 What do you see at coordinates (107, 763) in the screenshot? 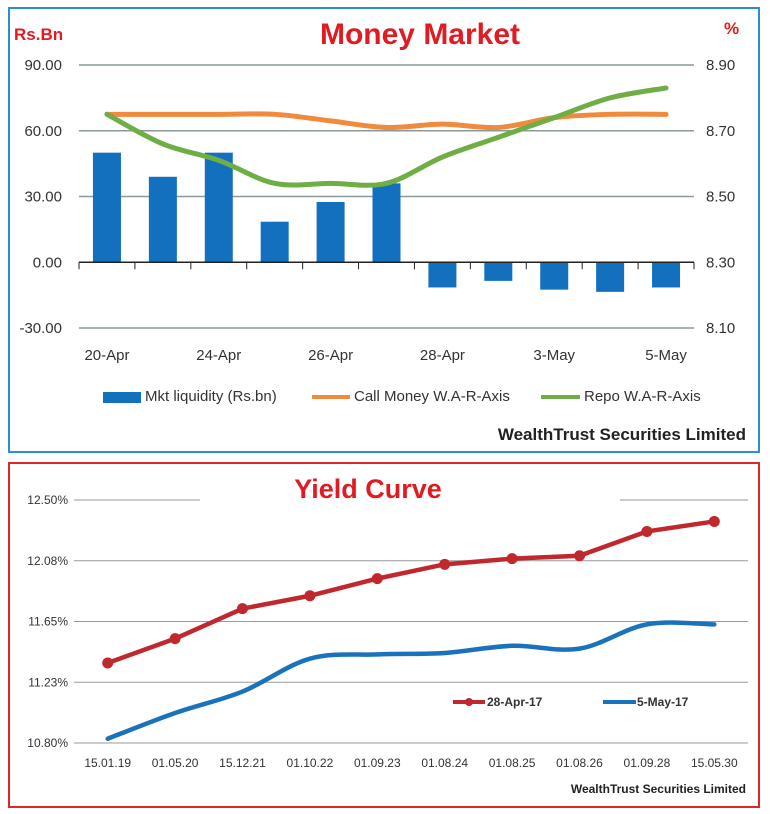
I see `x-tick-label: 15.01.19` at bounding box center [107, 763].